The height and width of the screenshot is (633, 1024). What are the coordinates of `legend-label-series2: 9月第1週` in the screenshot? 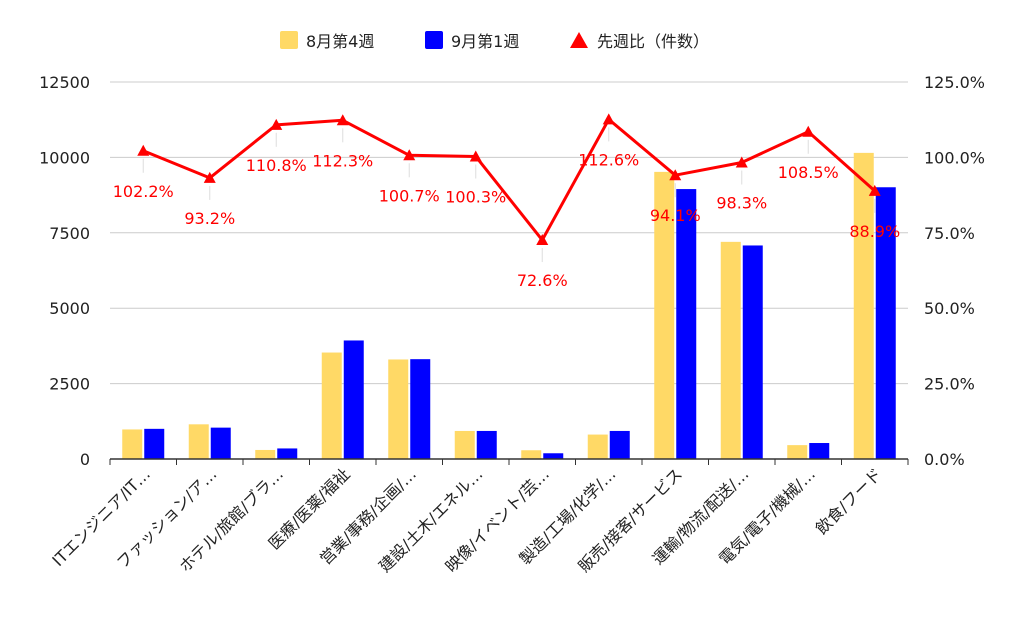 It's located at (485, 41).